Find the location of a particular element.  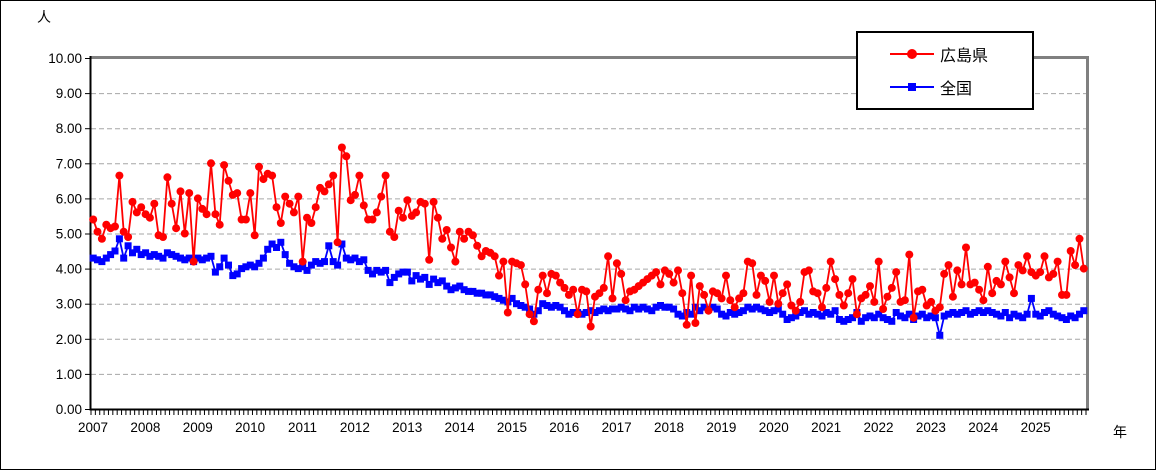

x-axis-label: 2010 is located at coordinates (250, 427).